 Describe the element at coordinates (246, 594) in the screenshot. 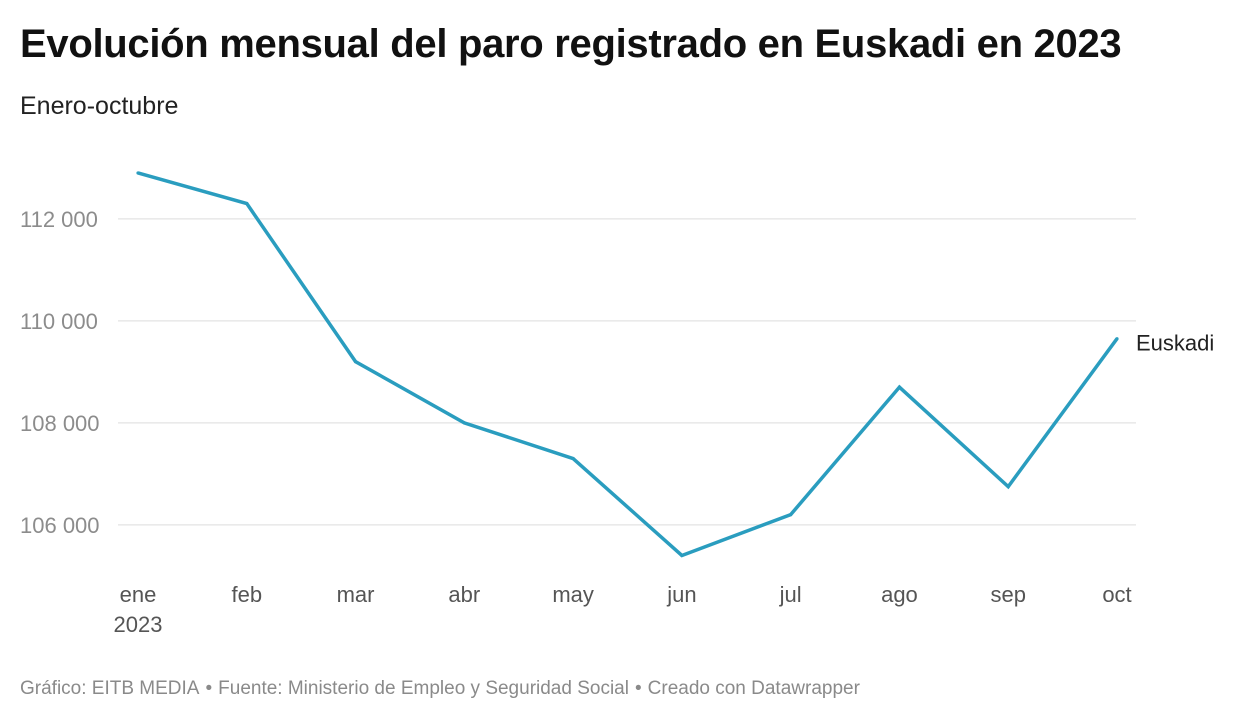

I see `x-tick-label: feb` at that location.